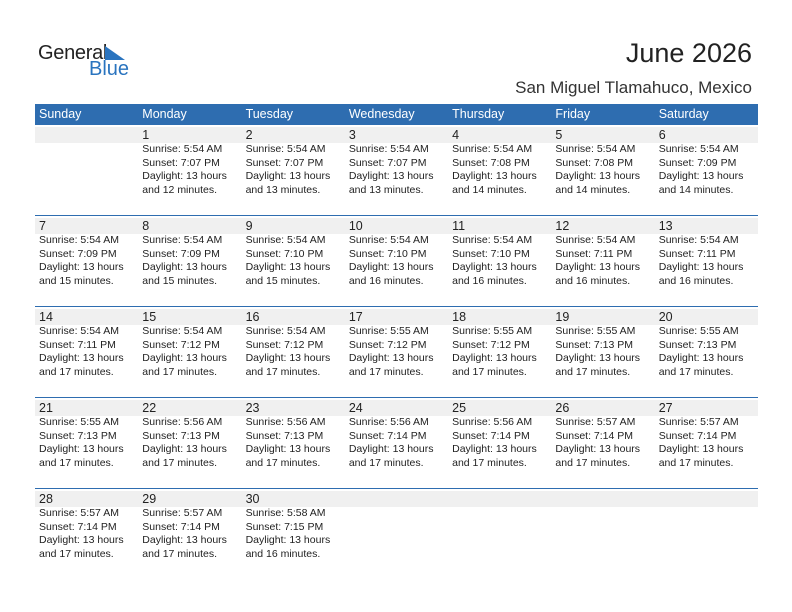 This screenshot has width=792, height=612. What do you see at coordinates (182, 422) in the screenshot?
I see `day-sunrise: Sunrise: 5:56 AM` at bounding box center [182, 422].